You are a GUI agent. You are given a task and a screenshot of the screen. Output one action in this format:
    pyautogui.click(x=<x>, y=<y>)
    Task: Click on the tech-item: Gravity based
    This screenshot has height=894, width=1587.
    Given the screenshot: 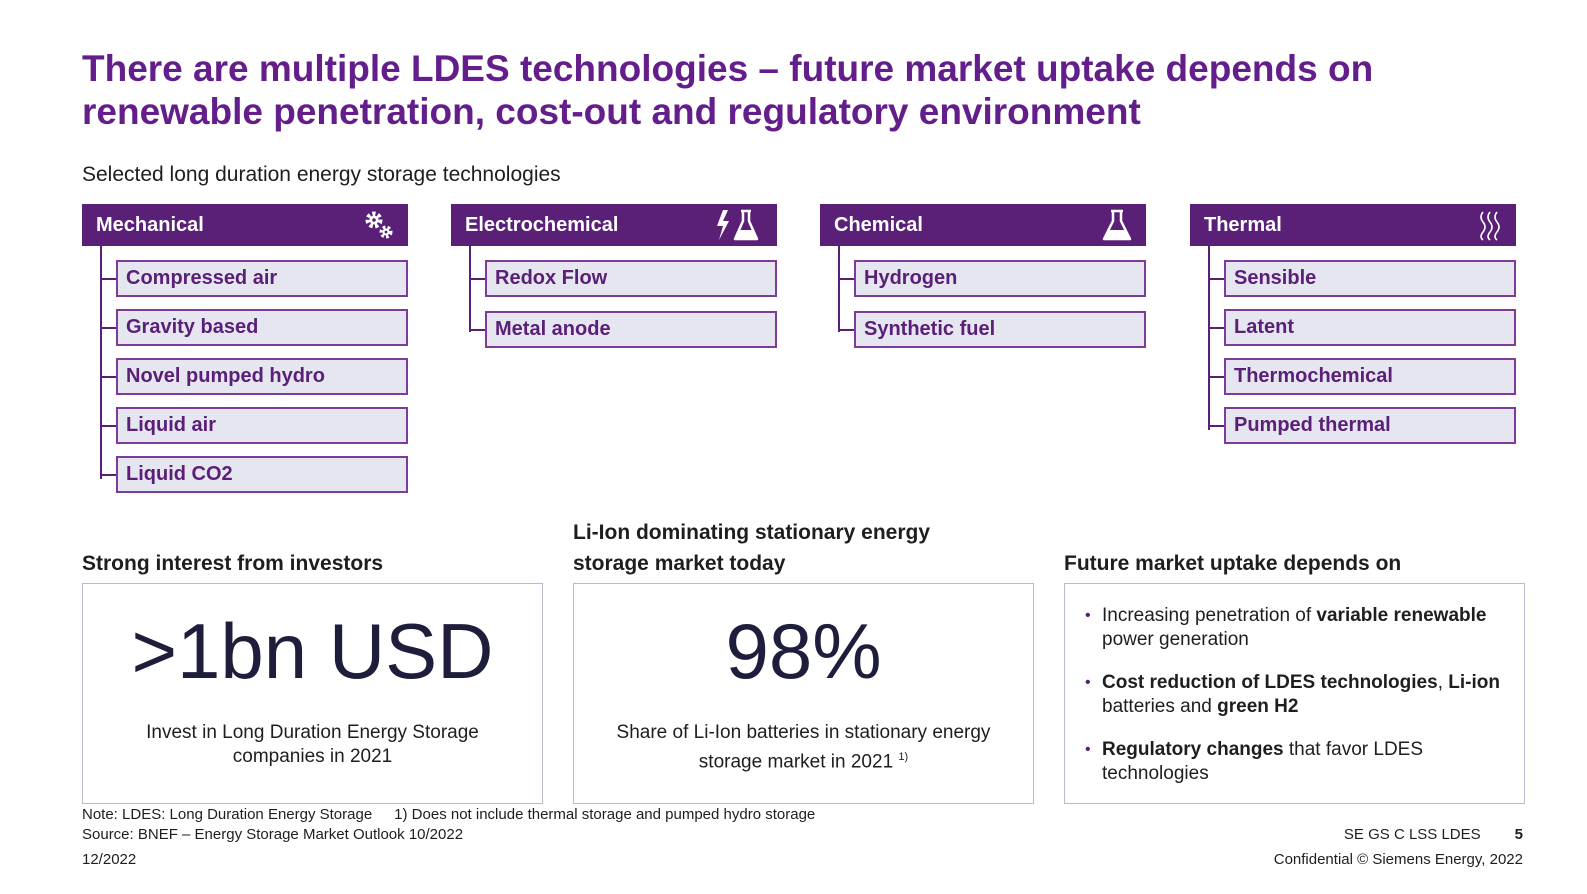 What is the action you would take?
    pyautogui.click(x=254, y=327)
    